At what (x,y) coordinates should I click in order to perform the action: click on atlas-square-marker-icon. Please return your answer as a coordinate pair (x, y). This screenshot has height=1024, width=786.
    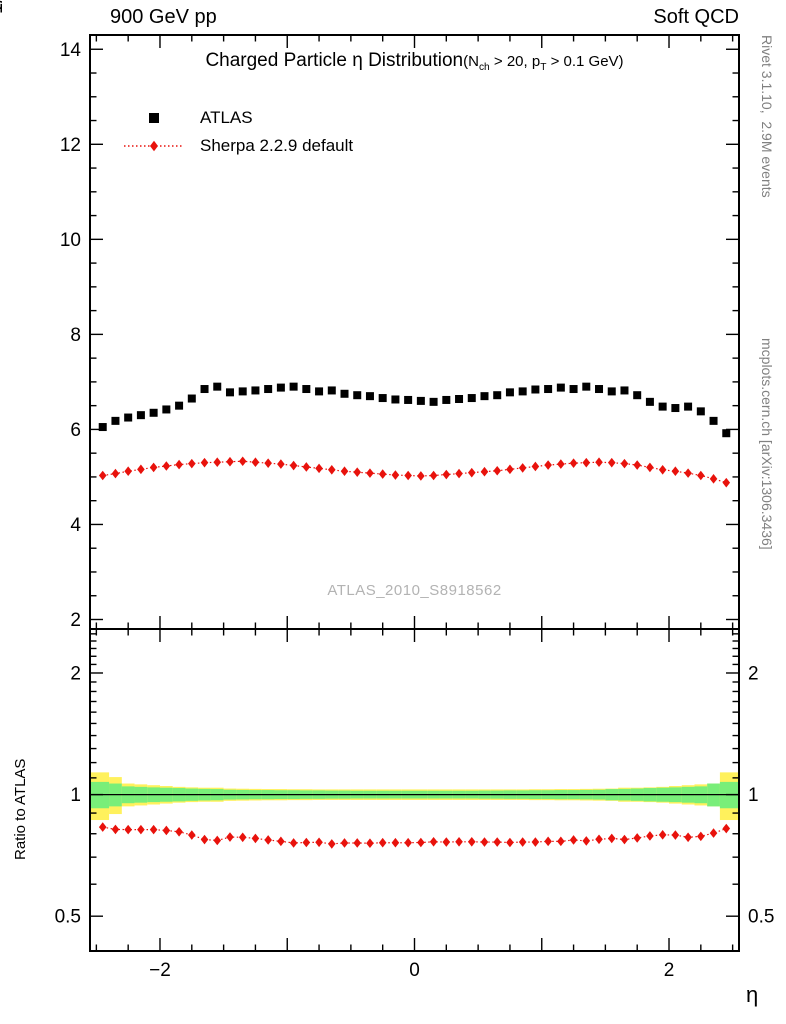
    Looking at the image, I should click on (154, 118).